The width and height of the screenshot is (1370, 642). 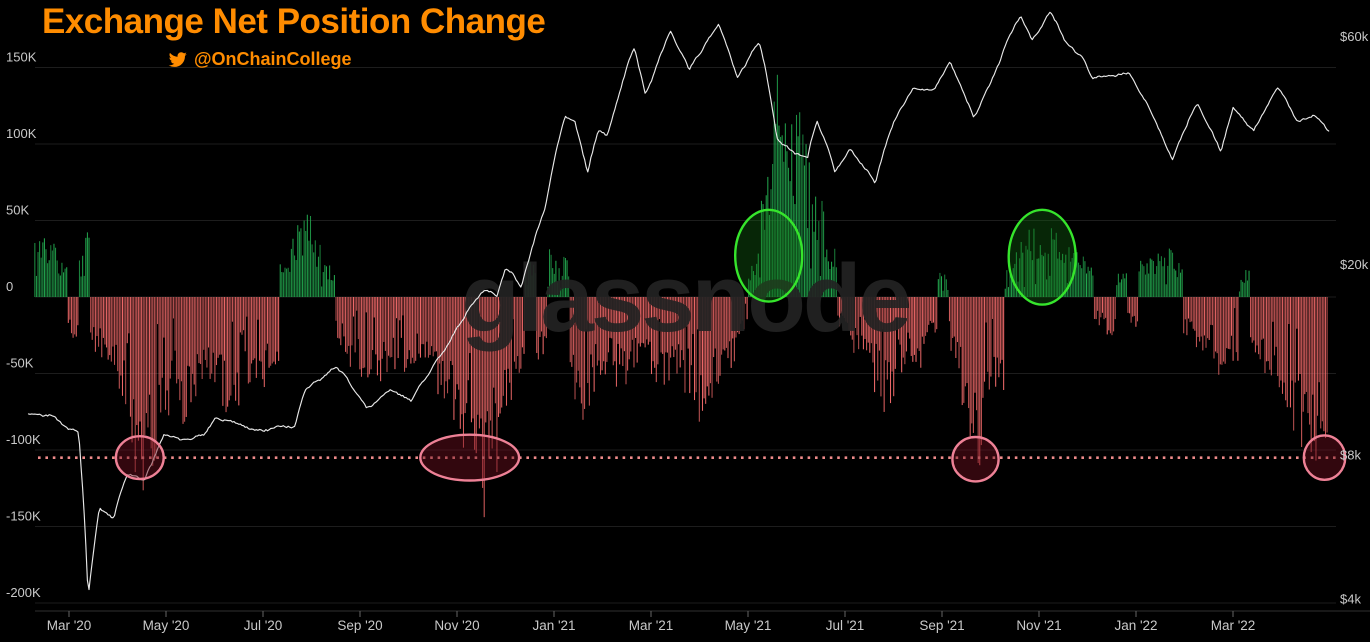 I want to click on watermark: glassnode, so click(x=685, y=298).